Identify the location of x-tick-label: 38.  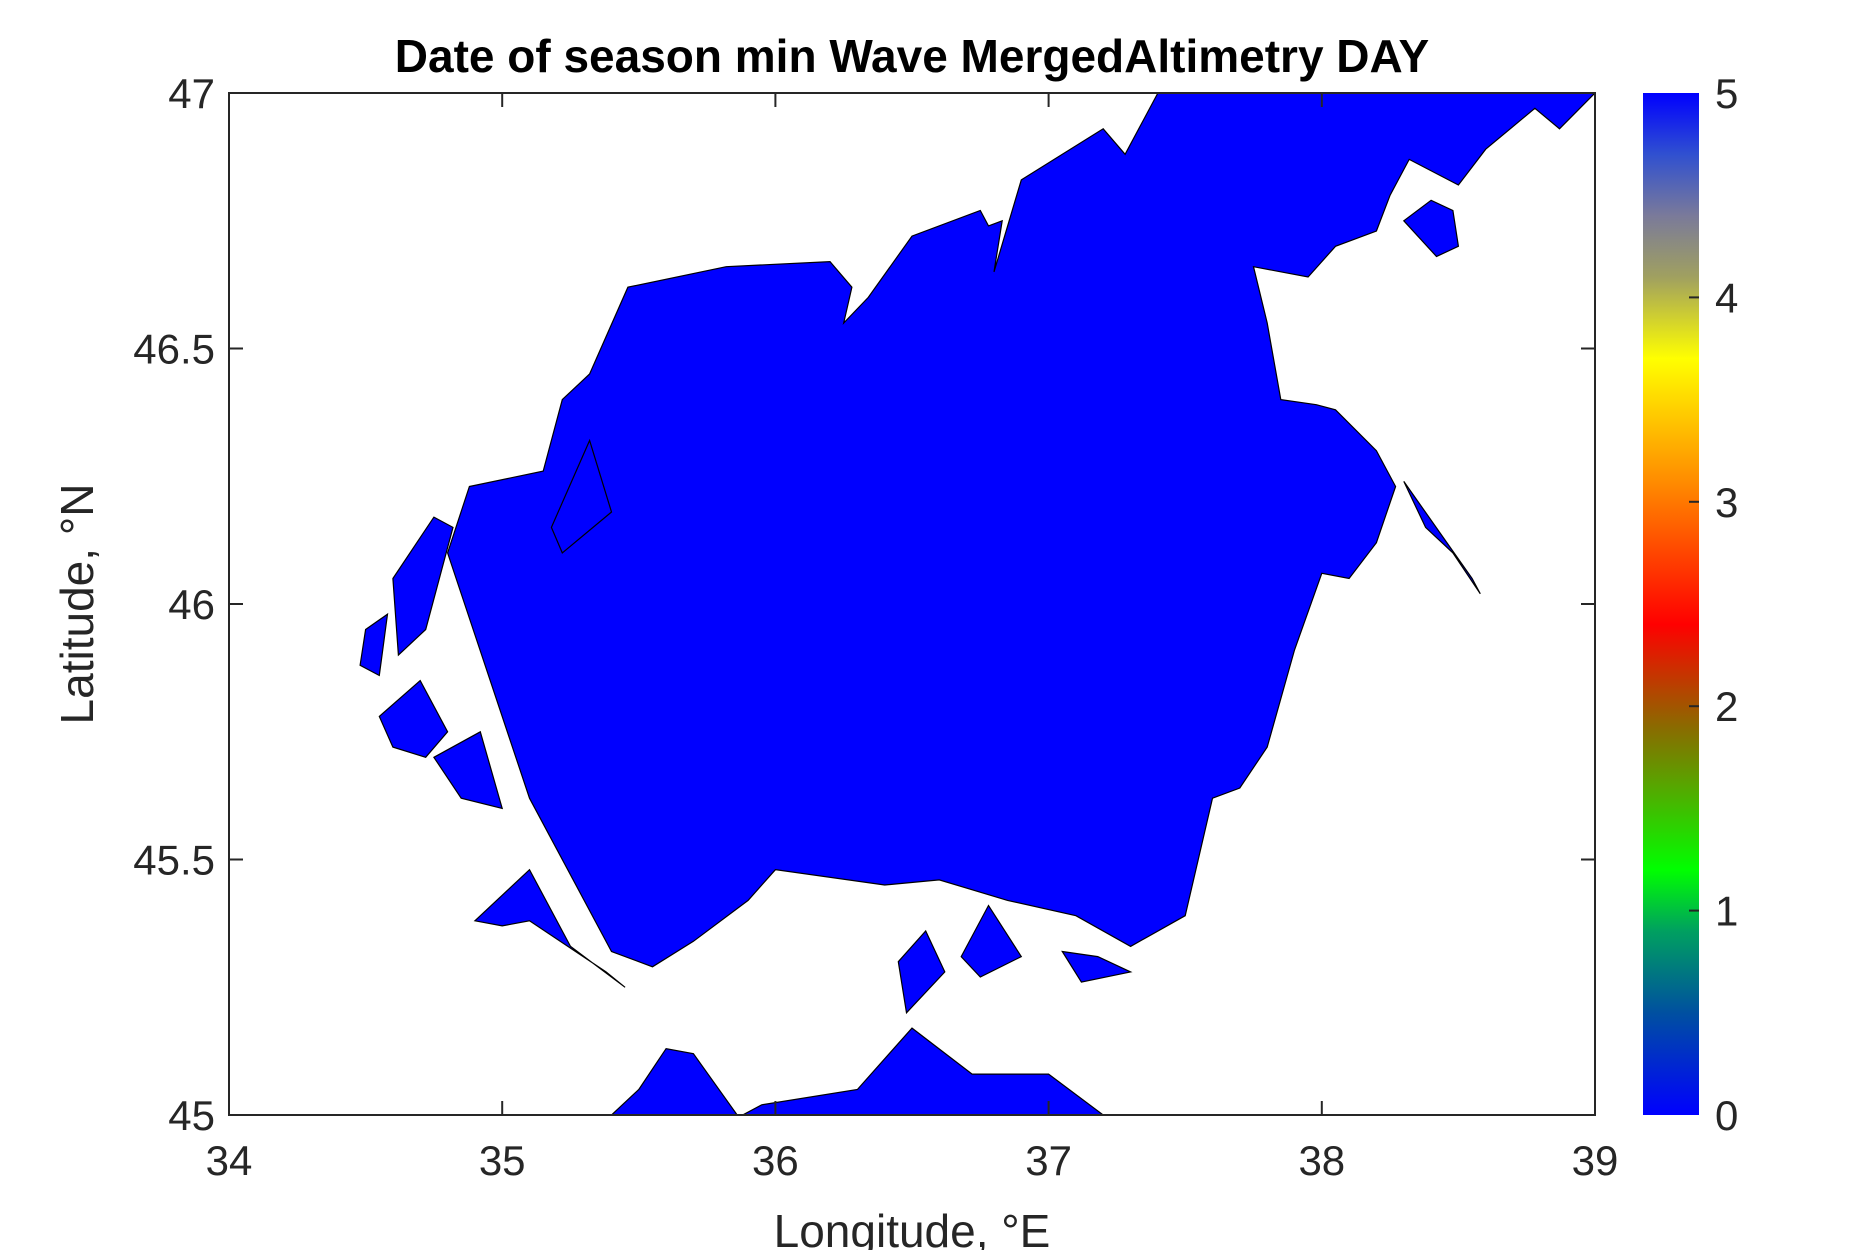
(1321, 1160).